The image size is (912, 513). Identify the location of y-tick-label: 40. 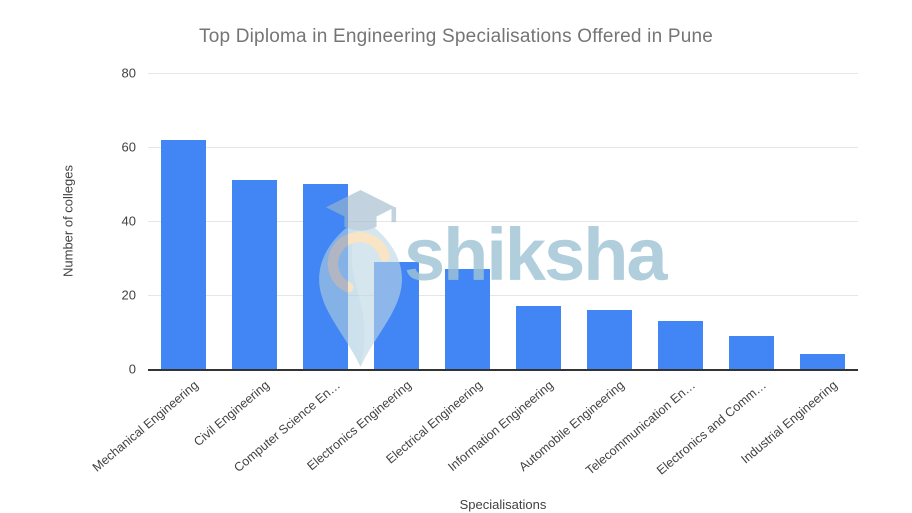
(128, 221).